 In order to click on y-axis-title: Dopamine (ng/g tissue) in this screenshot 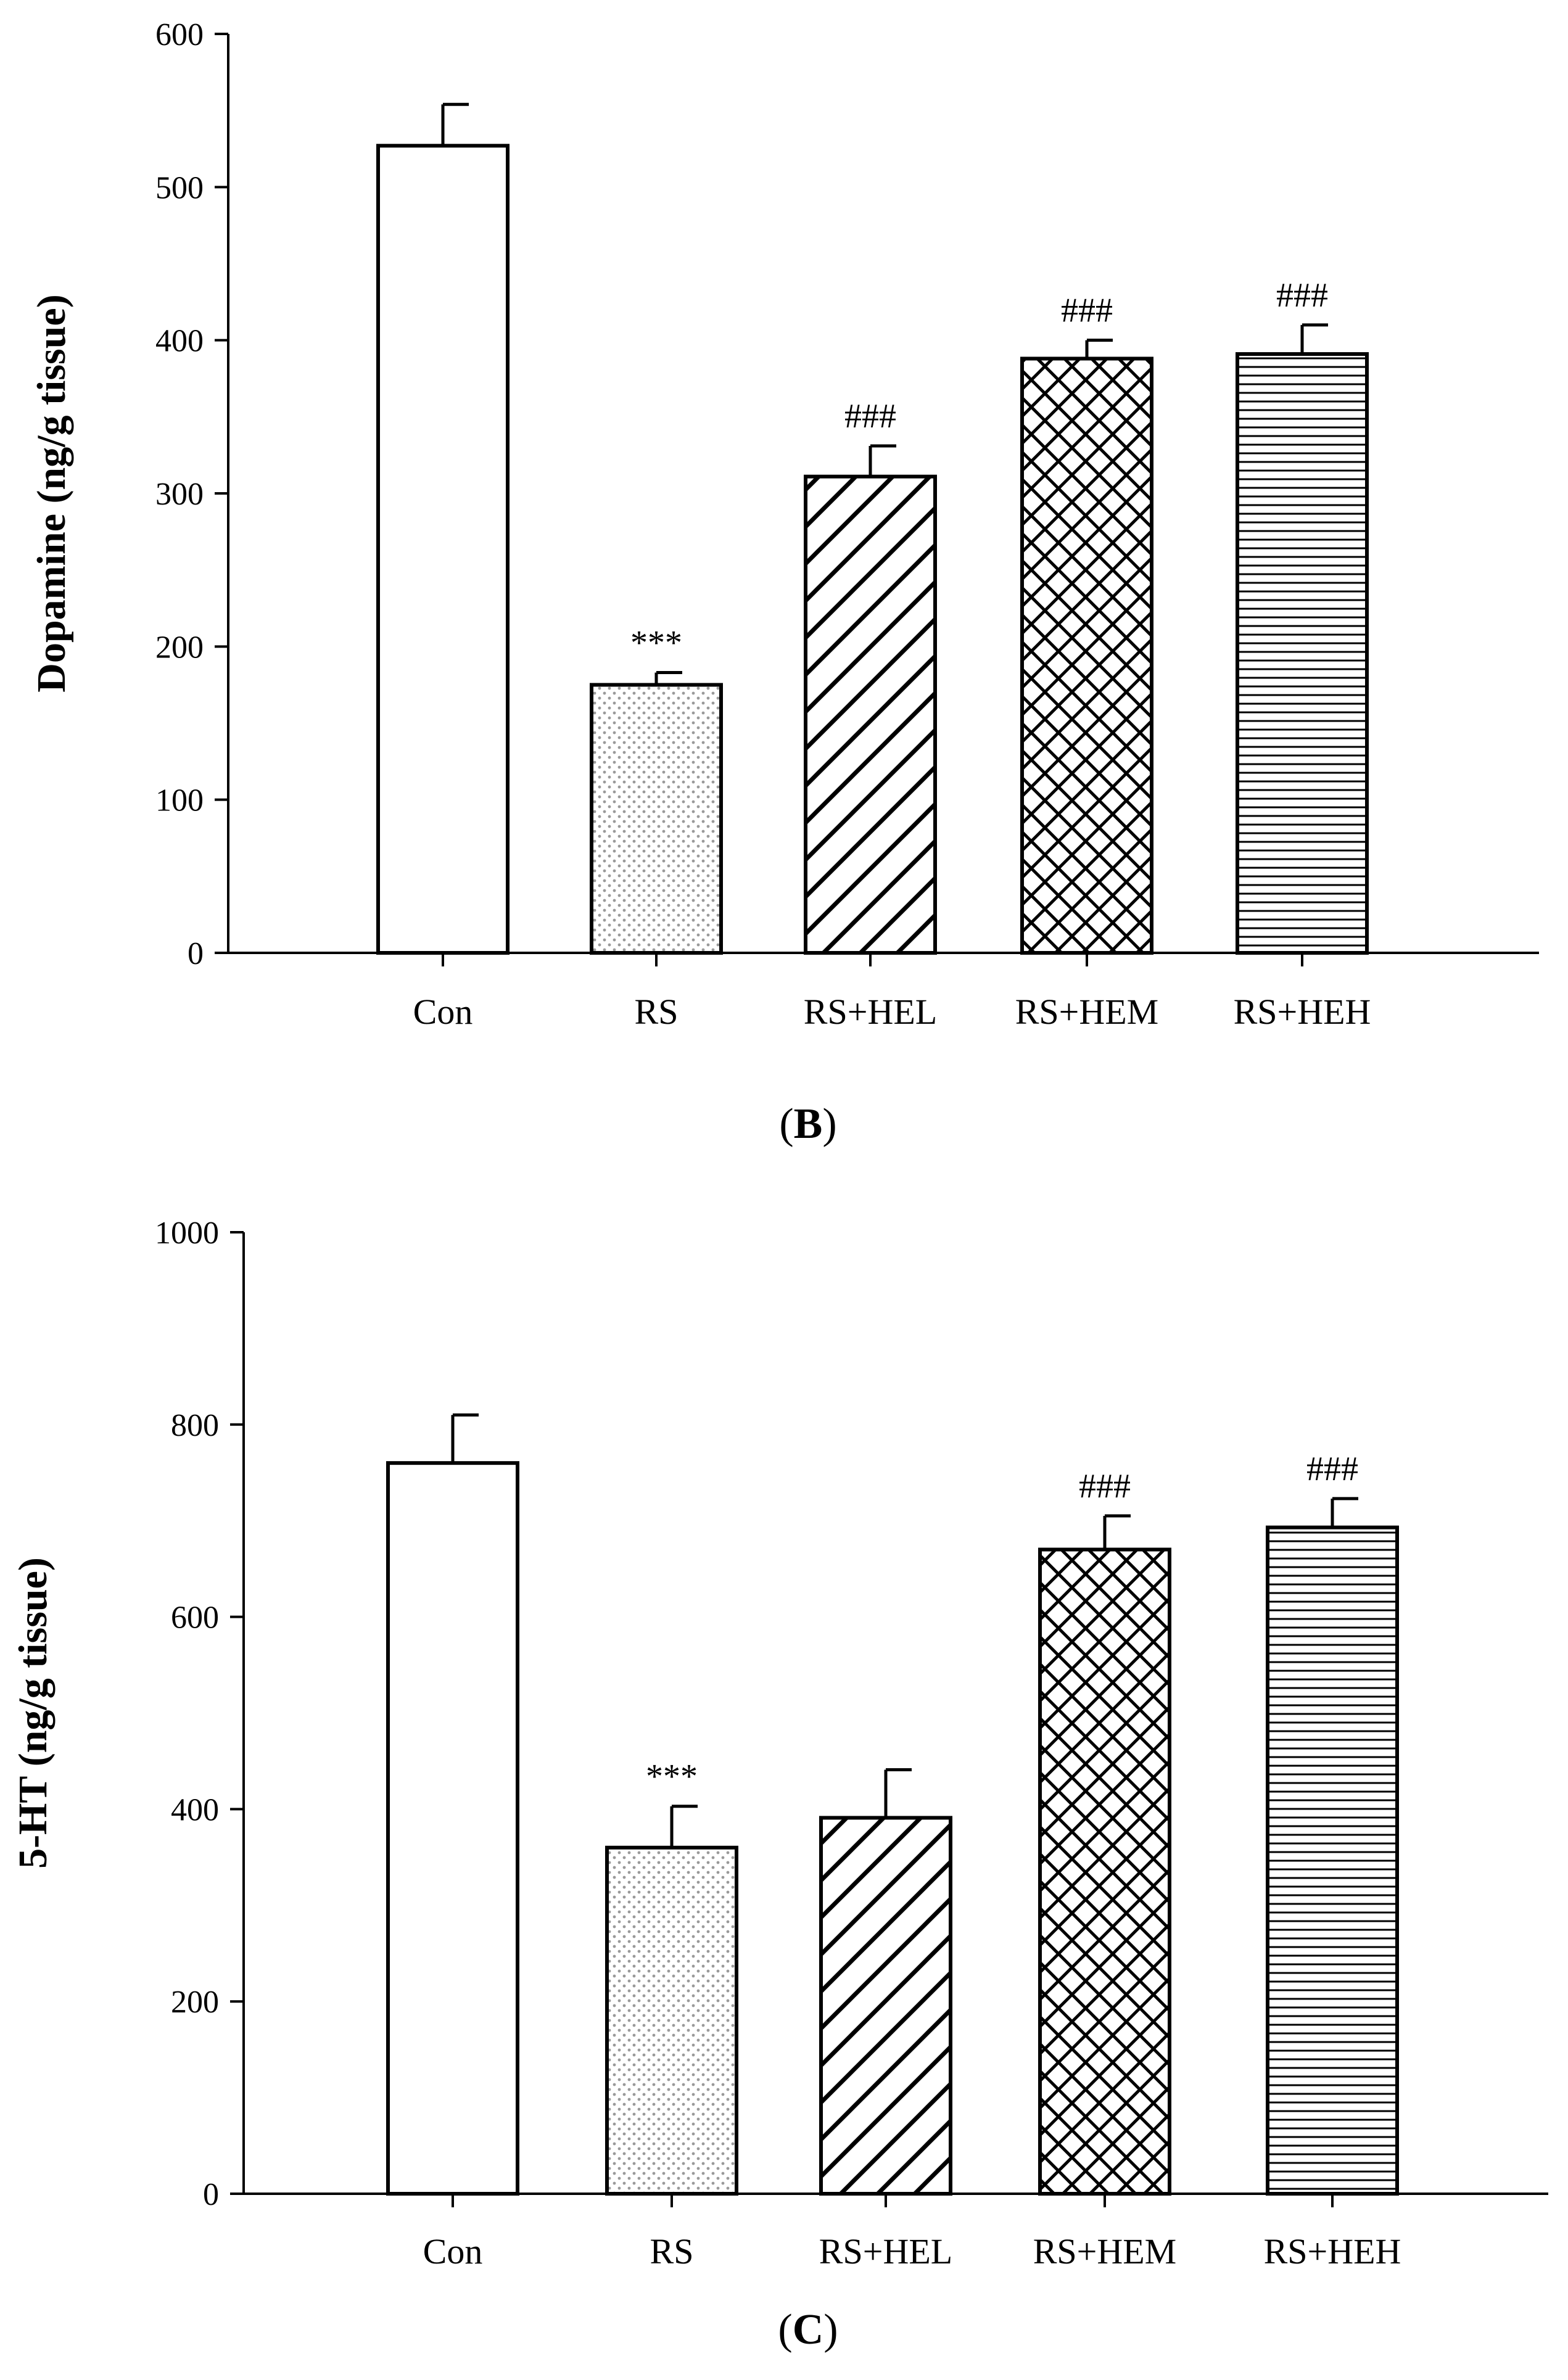, I will do `click(51, 493)`.